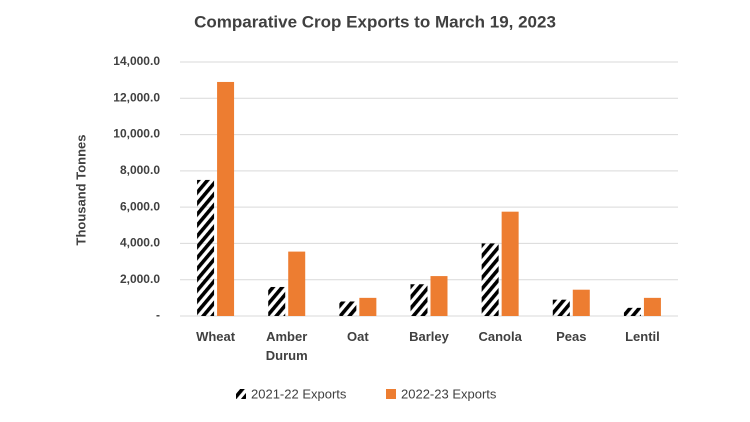  Describe the element at coordinates (286, 346) in the screenshot. I see `x-tick-label: Amber Durum` at that location.